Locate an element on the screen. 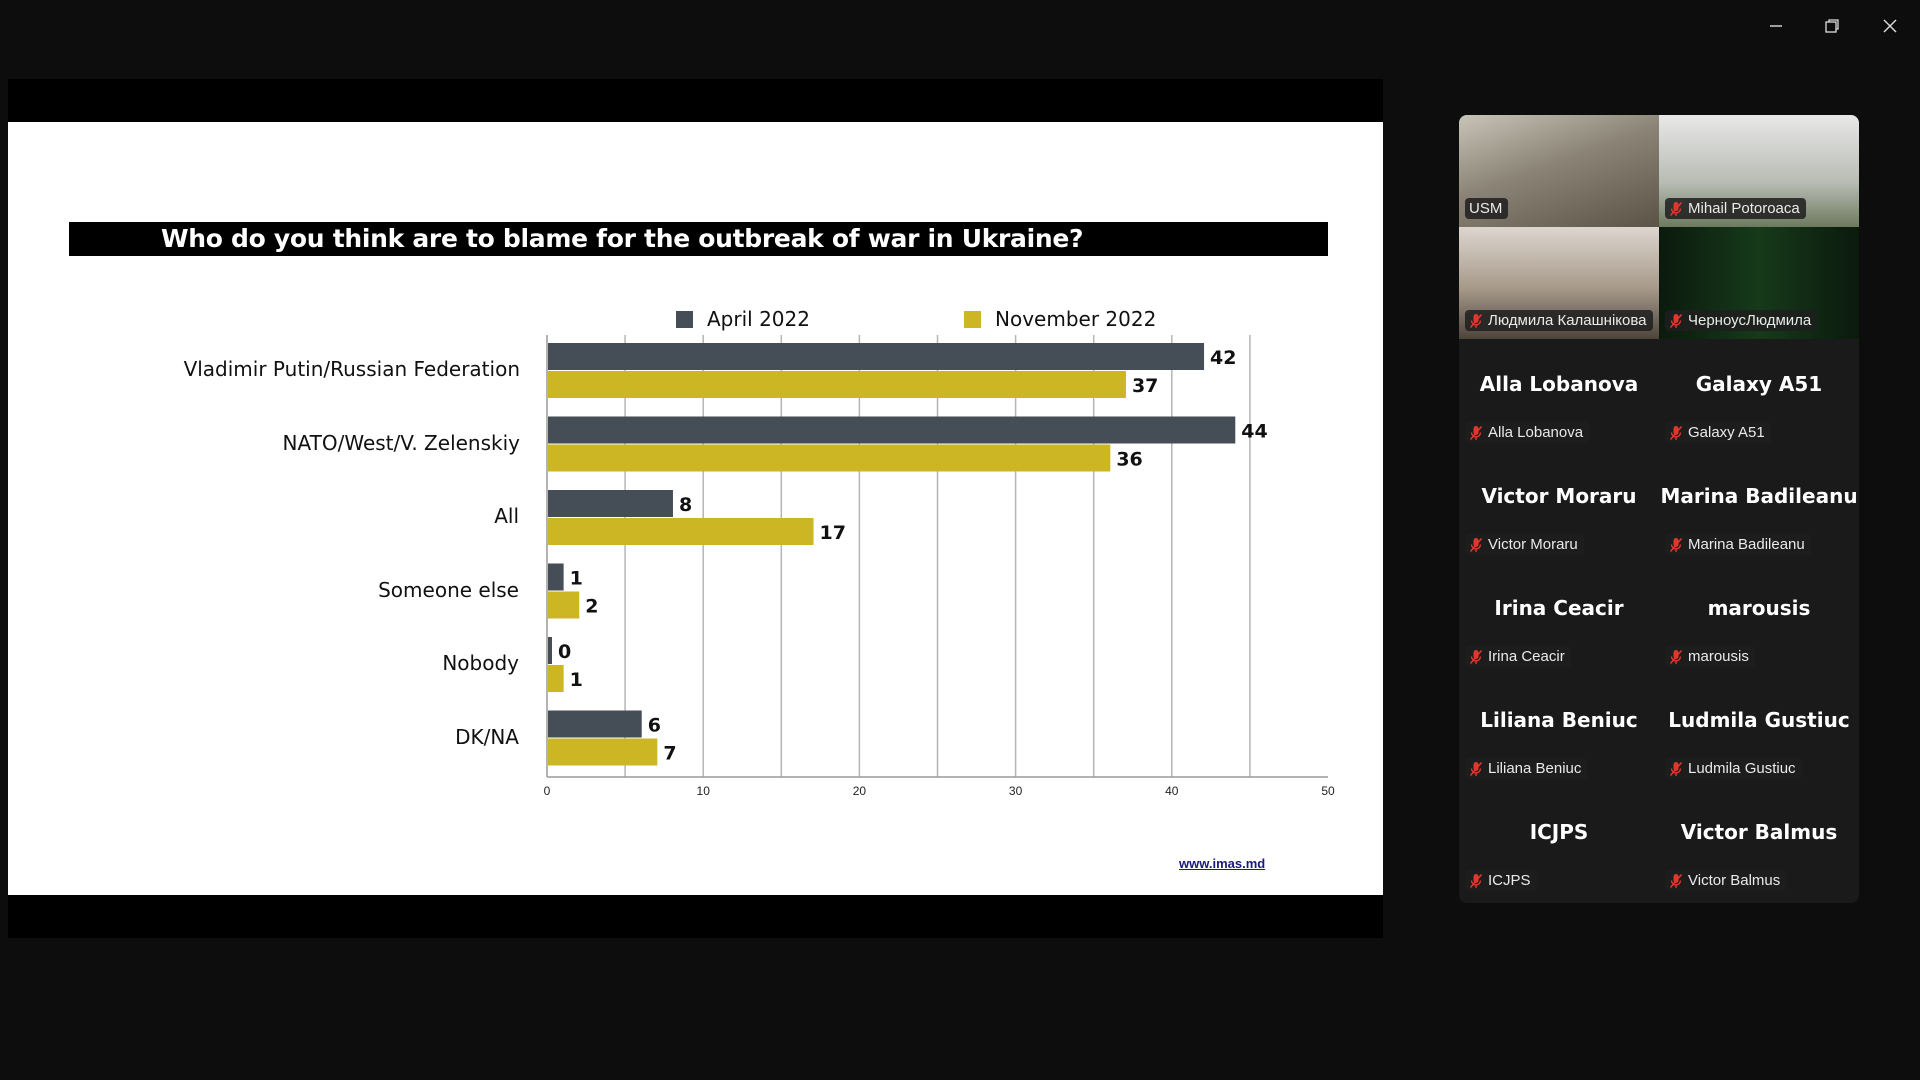 Image resolution: width=1920 pixels, height=1080 pixels. participant-name-tag: ICJPS is located at coordinates (1501, 880).